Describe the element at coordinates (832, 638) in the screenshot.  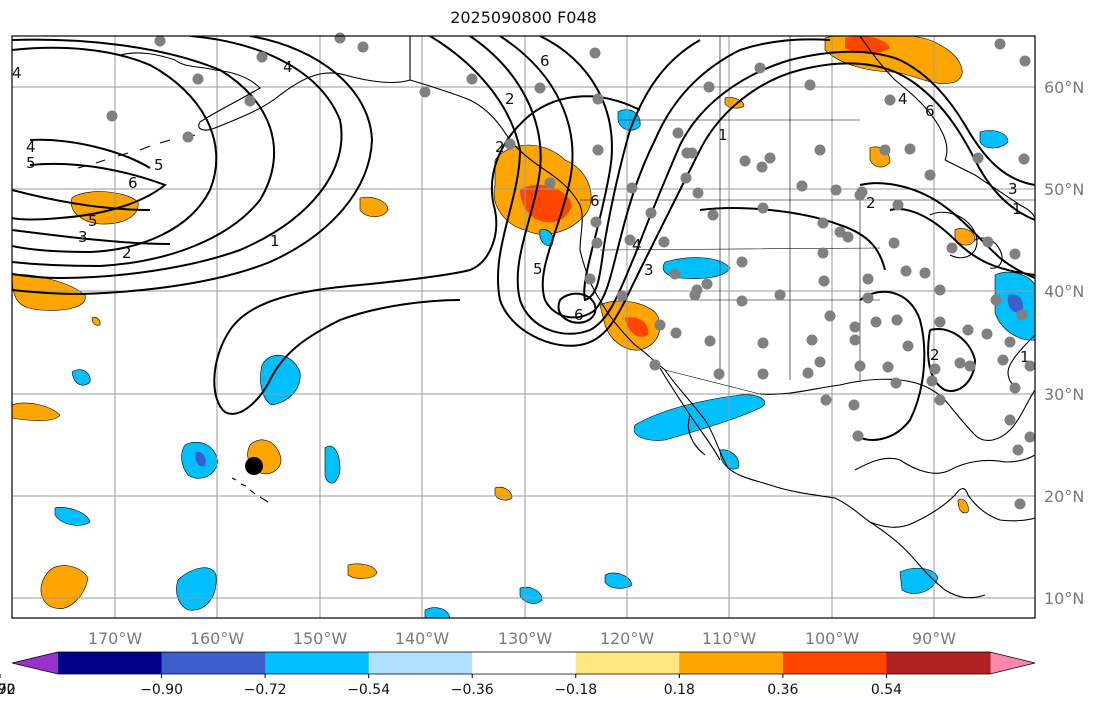
I see `lon-tick-label: 100°W` at that location.